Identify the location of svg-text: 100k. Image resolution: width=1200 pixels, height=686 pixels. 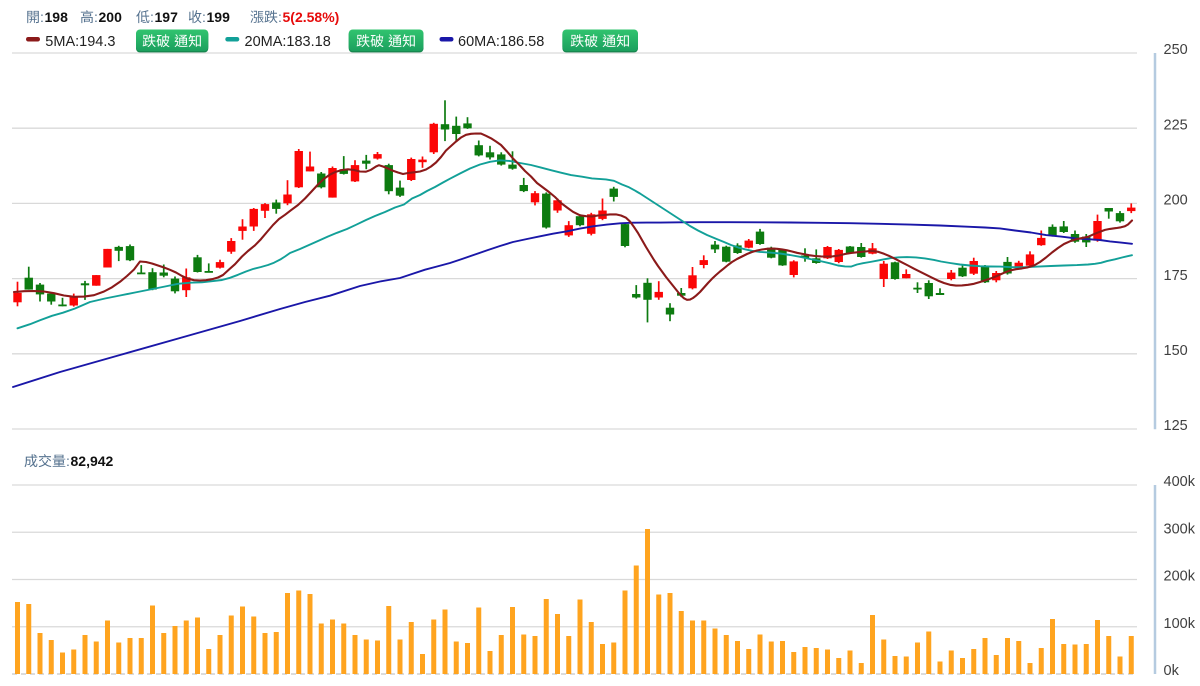
(1180, 624).